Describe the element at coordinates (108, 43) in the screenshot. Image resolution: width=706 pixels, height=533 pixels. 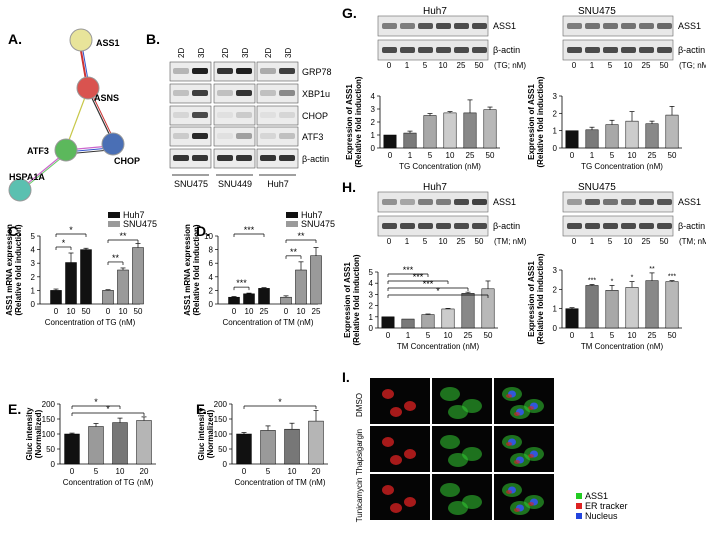
I see `node-label-ass1: ASS1` at that location.